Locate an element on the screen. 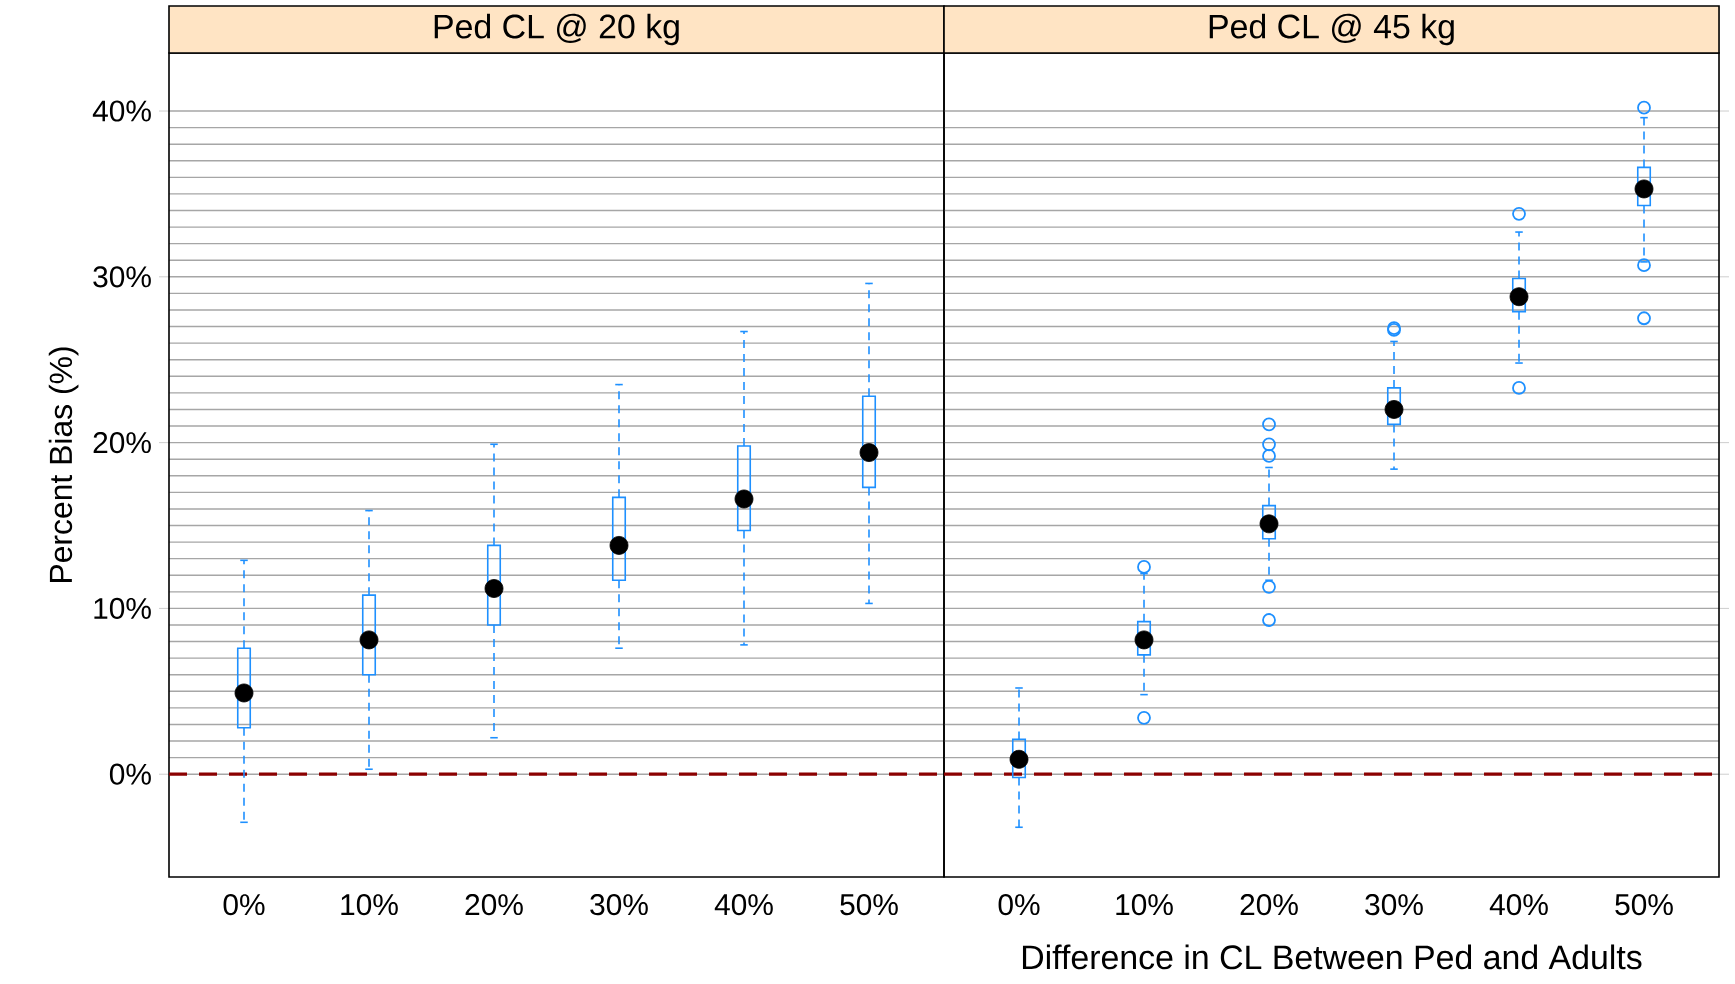 The image size is (1735, 984). y-axis-title: Percent Bias (%) is located at coordinates (63, 464).